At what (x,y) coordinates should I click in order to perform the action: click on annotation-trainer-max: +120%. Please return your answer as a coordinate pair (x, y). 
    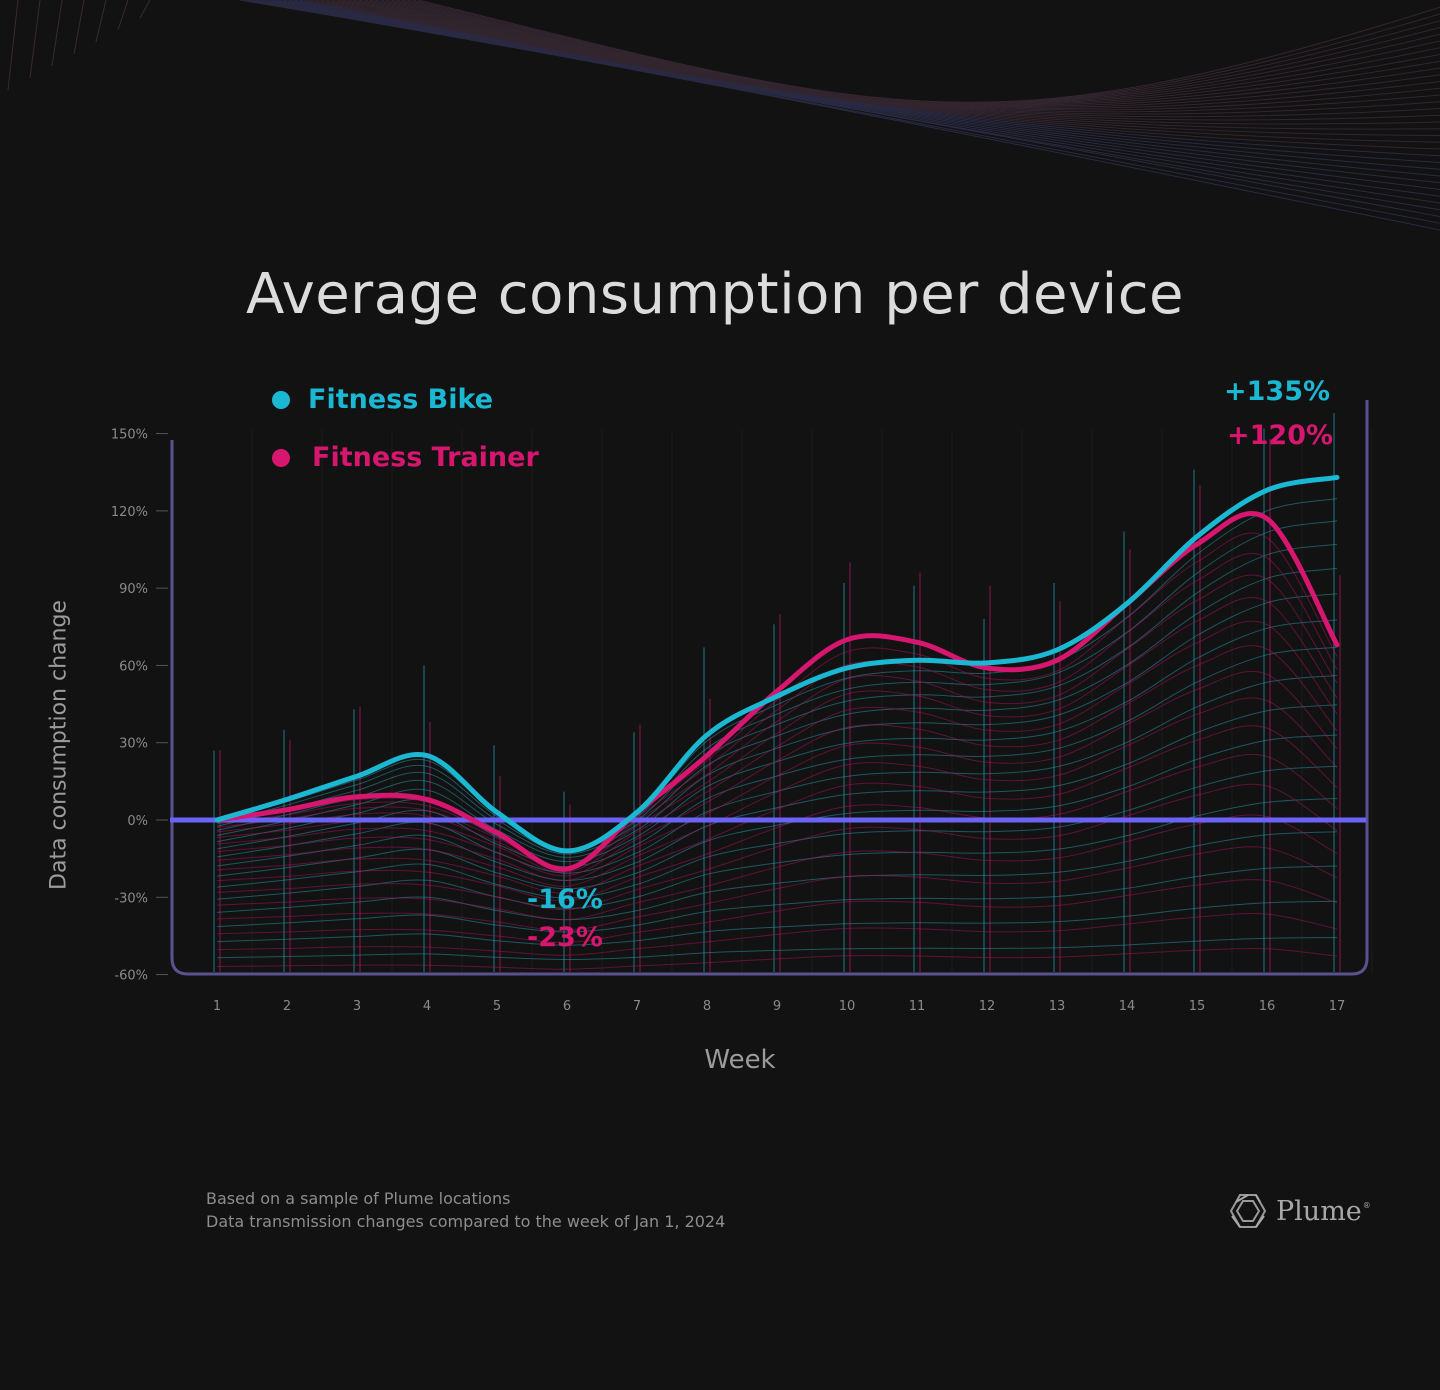
    Looking at the image, I should click on (1280, 435).